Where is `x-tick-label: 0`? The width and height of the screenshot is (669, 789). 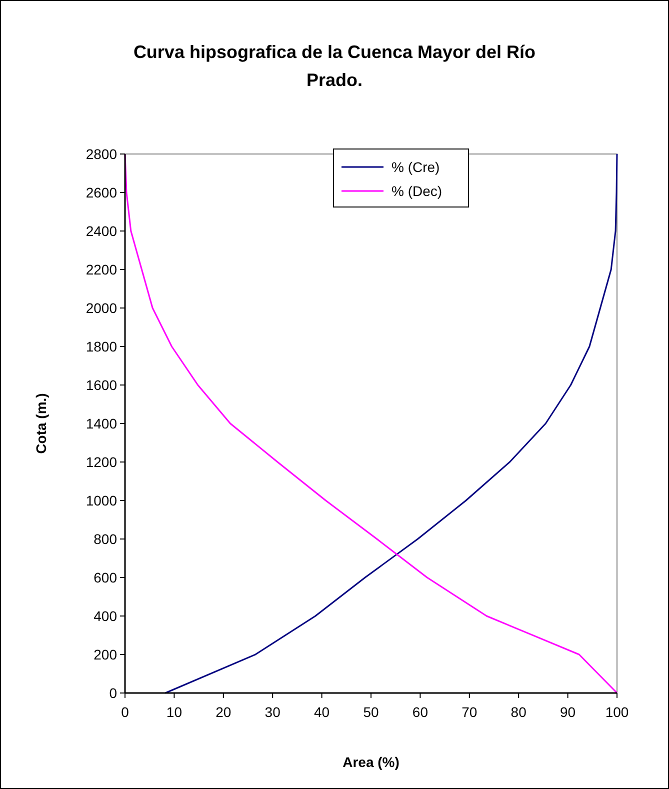 x-tick-label: 0 is located at coordinates (125, 712).